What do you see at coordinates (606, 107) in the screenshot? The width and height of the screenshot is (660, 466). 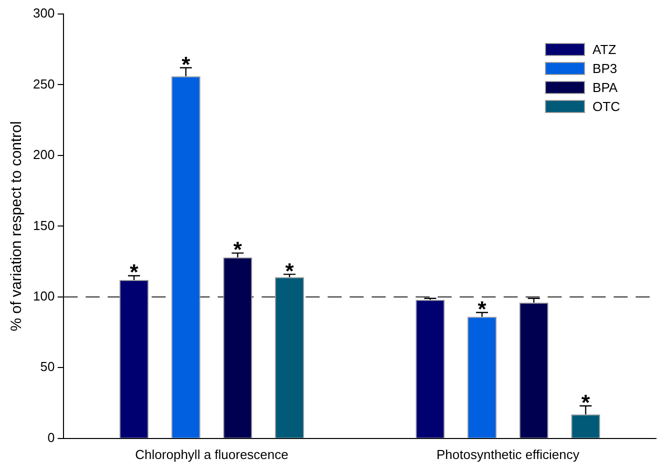 I see `legend-label: OTC` at bounding box center [606, 107].